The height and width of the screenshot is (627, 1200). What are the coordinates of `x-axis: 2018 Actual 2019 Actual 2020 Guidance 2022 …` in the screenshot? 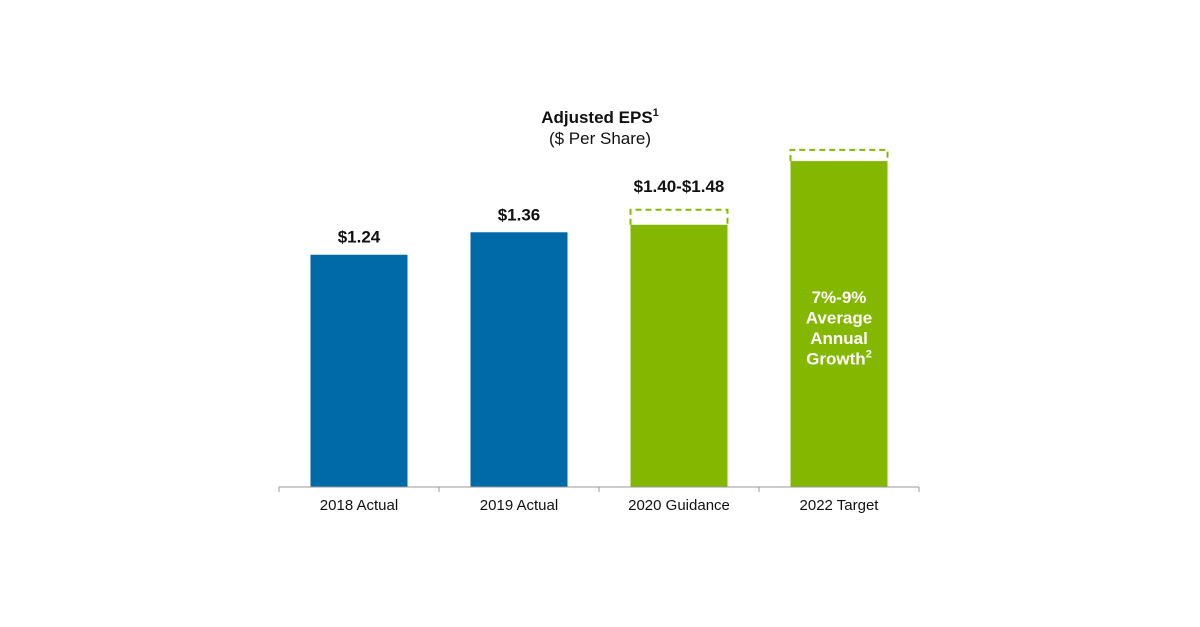 It's located at (599, 500).